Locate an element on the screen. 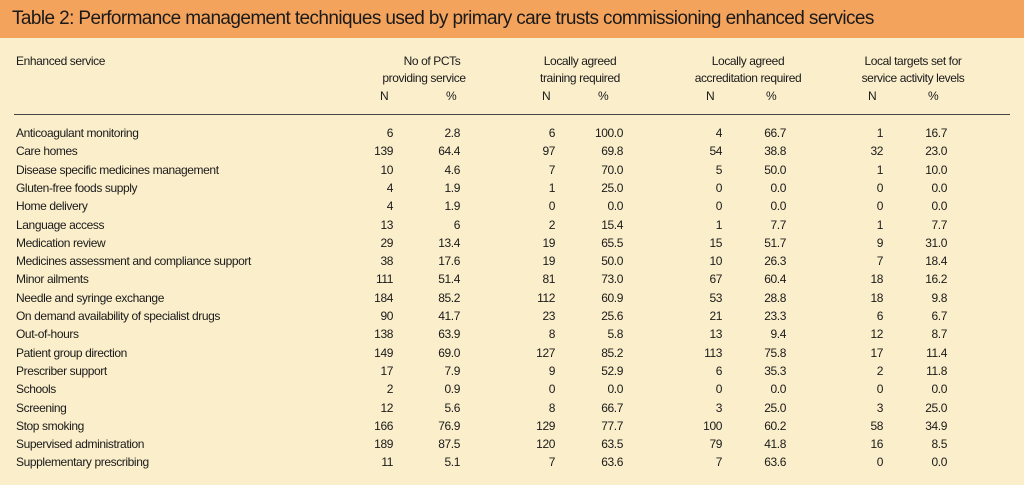  cell-targets-n: 32 is located at coordinates (876, 151).